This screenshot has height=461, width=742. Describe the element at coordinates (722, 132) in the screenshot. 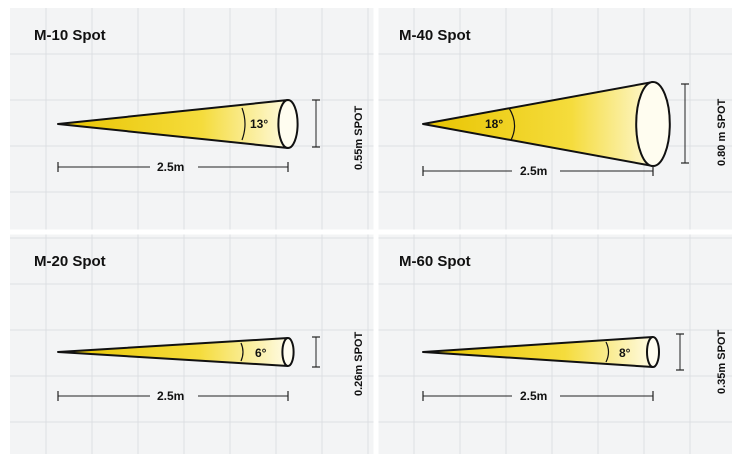

I see `spot-size-label: 0.80 m SPOT` at that location.